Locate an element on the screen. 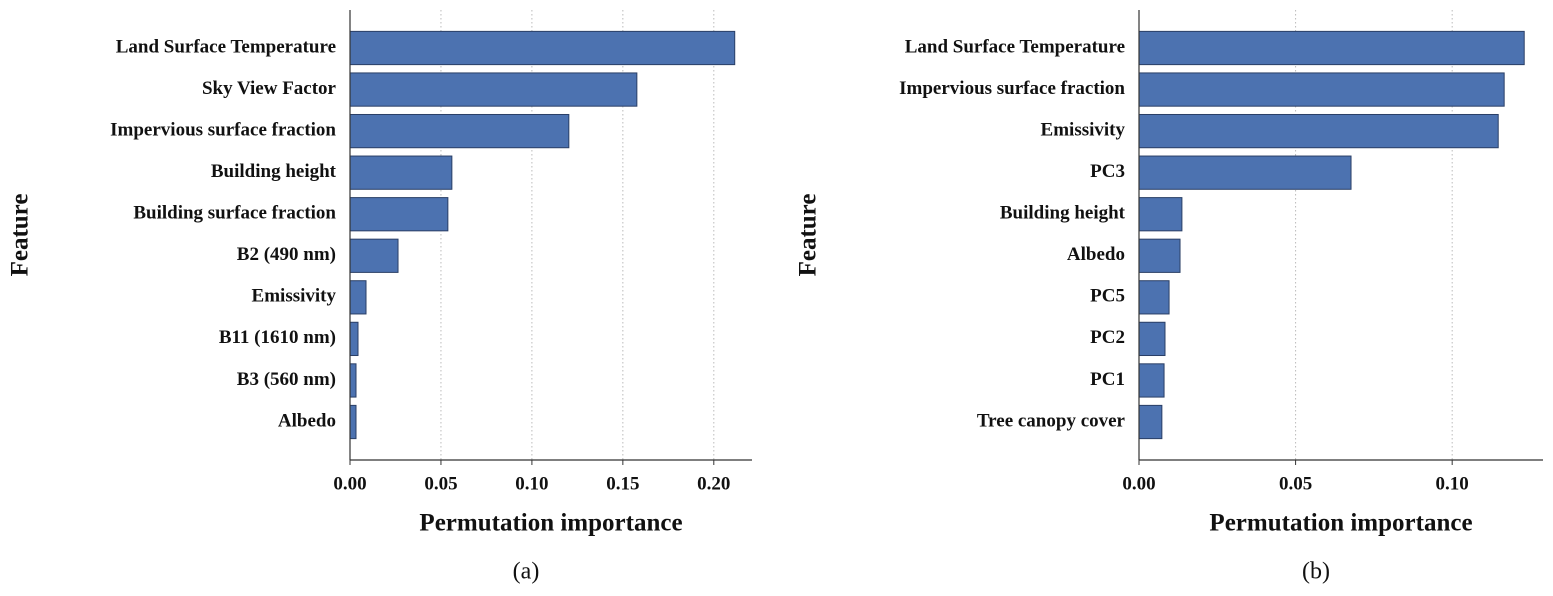  y-tick-label: PC3 is located at coordinates (1107, 171).